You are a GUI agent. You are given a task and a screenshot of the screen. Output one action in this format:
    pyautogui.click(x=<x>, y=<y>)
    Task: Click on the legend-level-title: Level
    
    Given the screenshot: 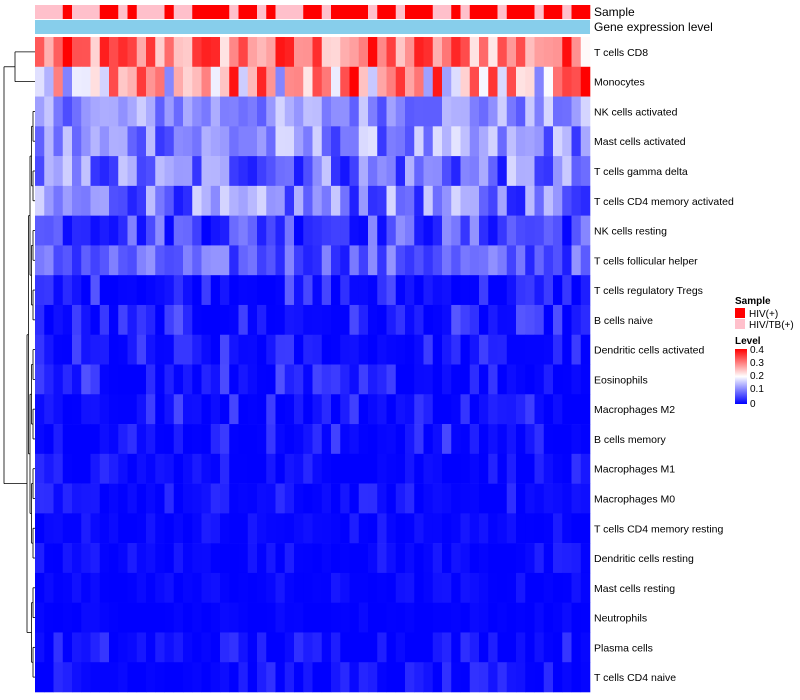 What is the action you would take?
    pyautogui.click(x=748, y=341)
    